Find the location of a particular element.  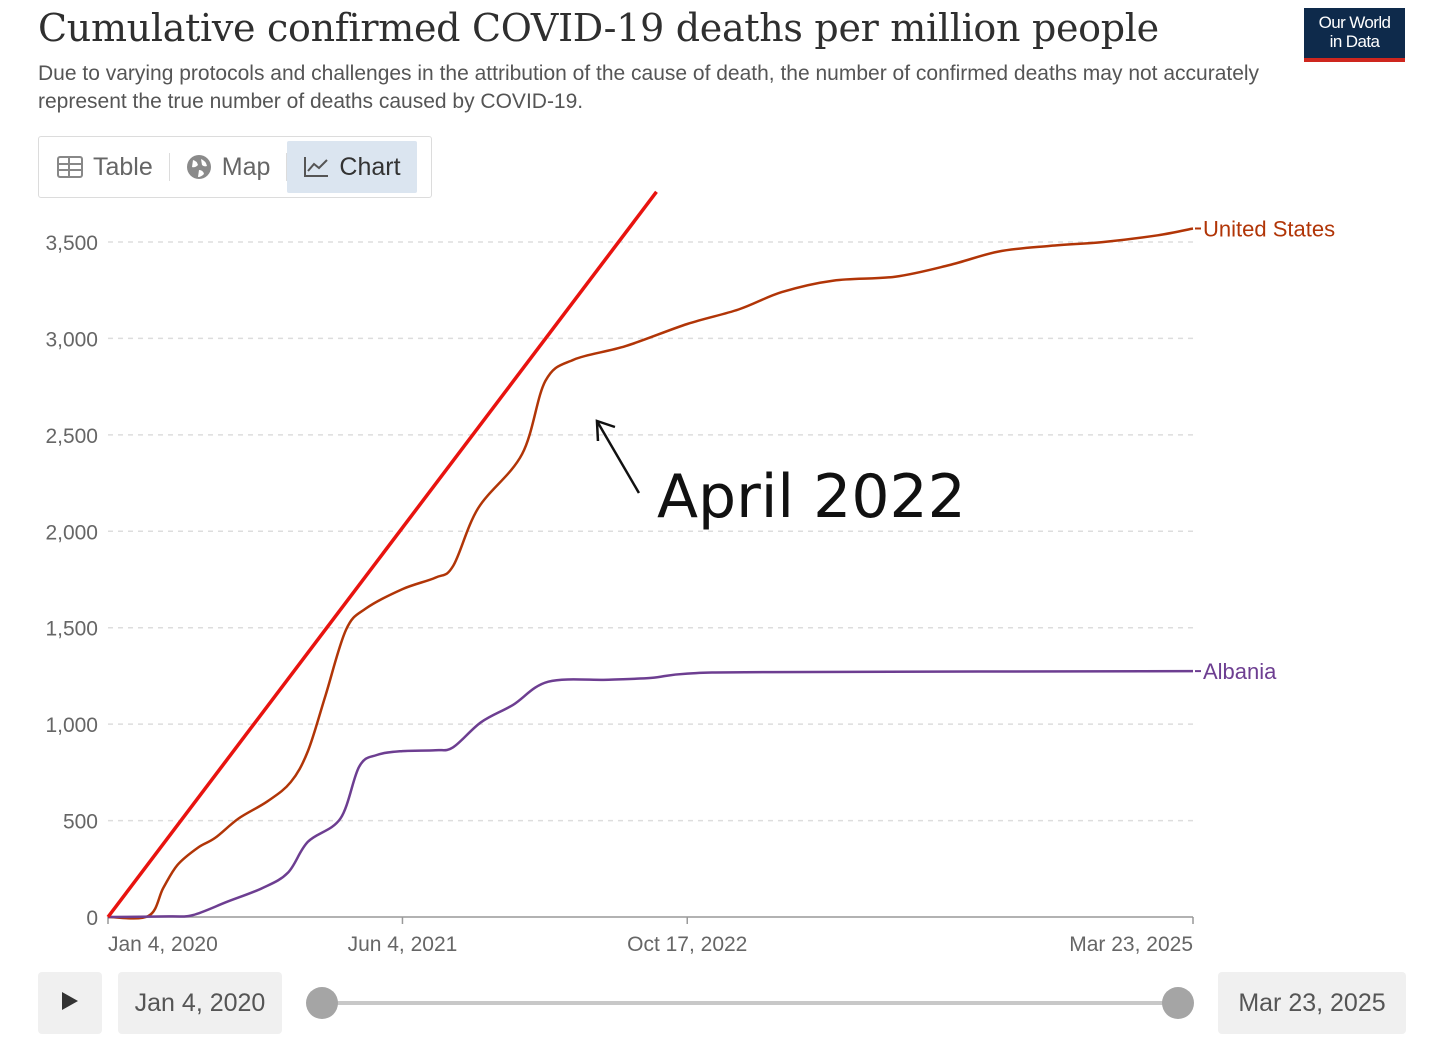

logo-line-2: in Data is located at coordinates (1354, 41).